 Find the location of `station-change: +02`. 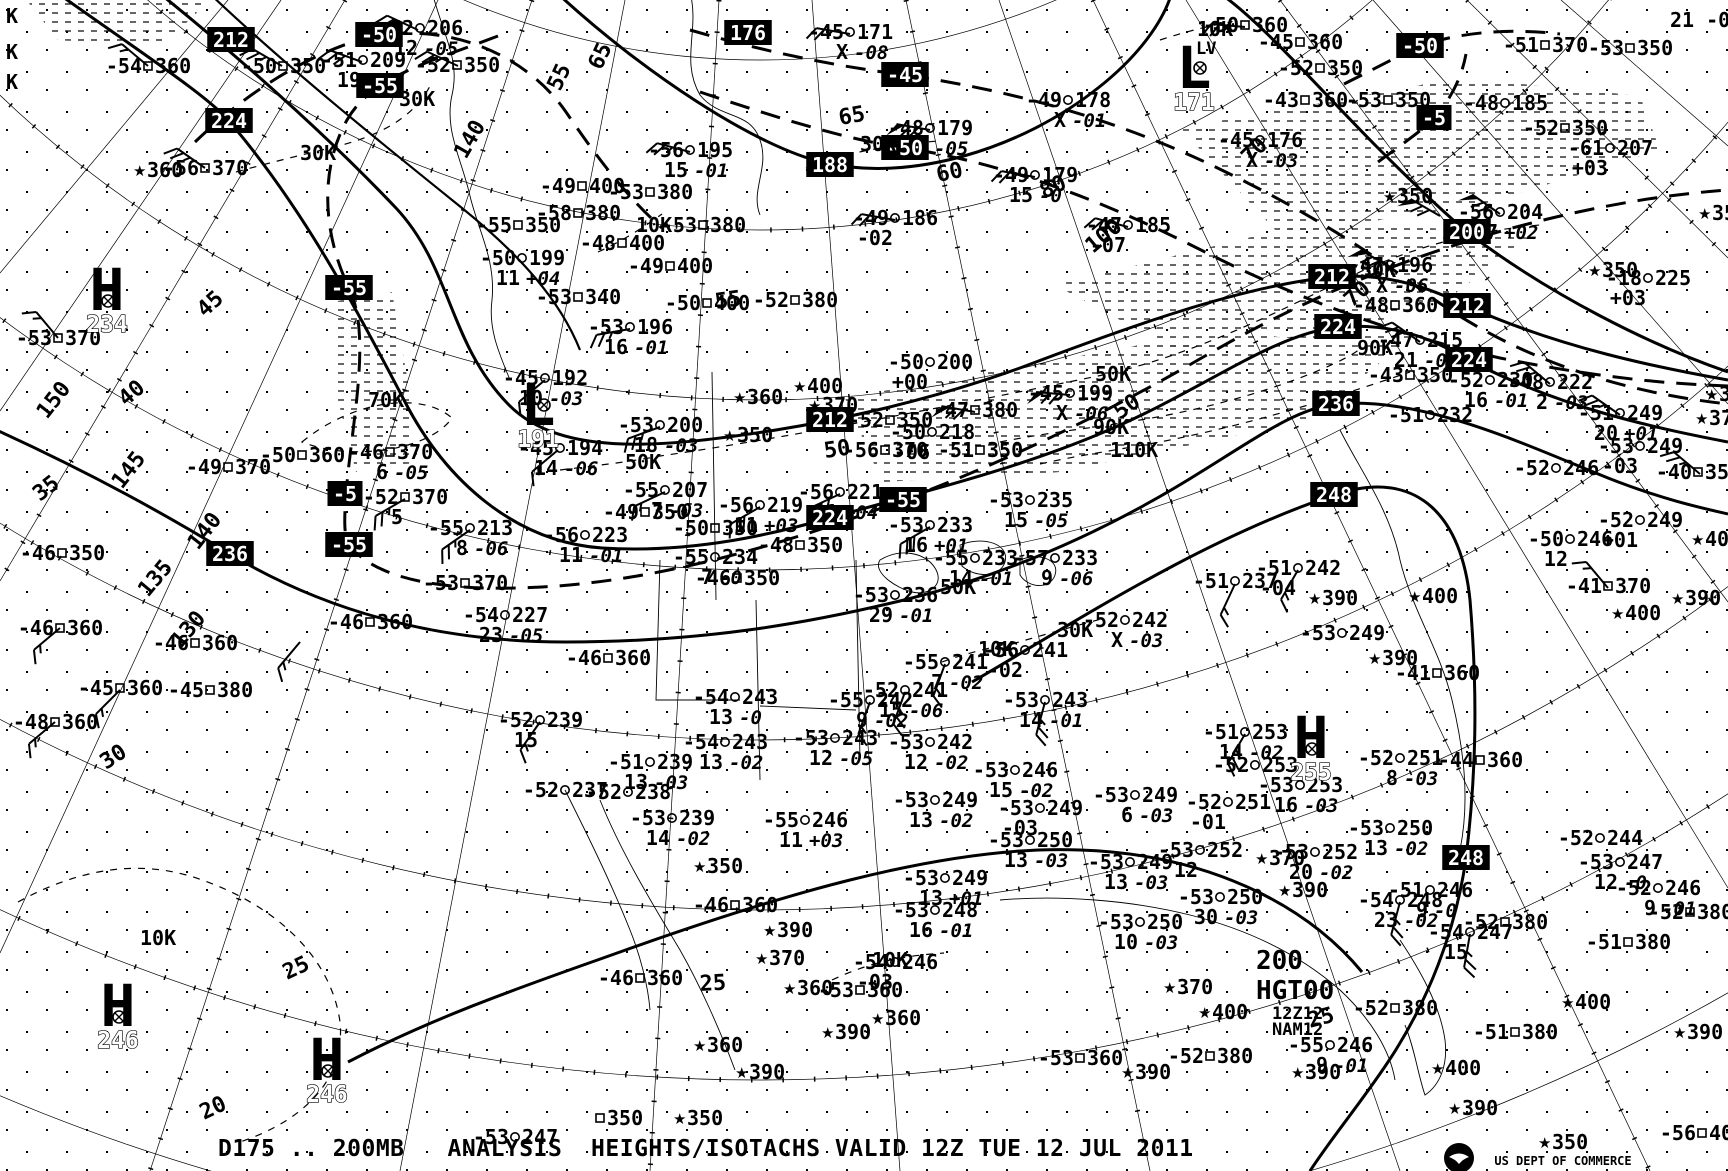

station-change: +02 is located at coordinates (1521, 233).